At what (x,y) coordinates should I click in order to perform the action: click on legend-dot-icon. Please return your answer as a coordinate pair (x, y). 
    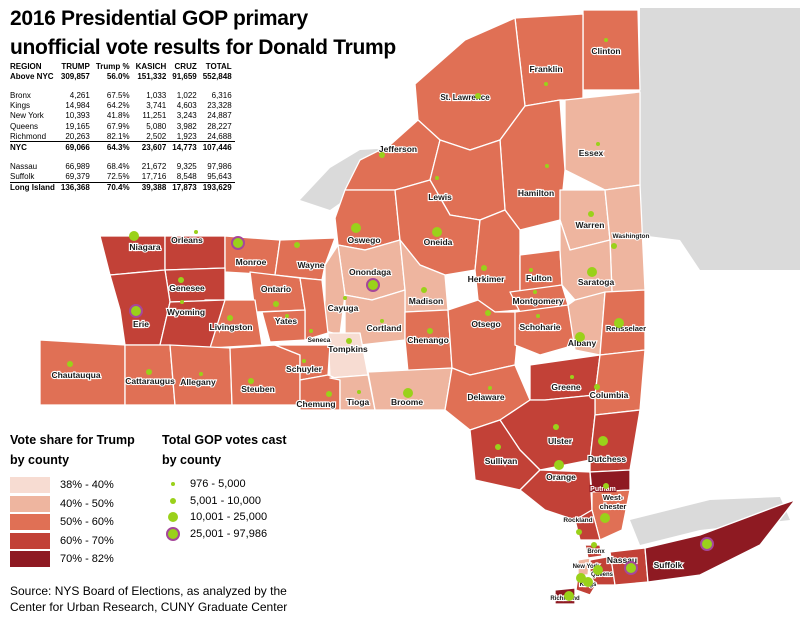
    Looking at the image, I should click on (173, 533).